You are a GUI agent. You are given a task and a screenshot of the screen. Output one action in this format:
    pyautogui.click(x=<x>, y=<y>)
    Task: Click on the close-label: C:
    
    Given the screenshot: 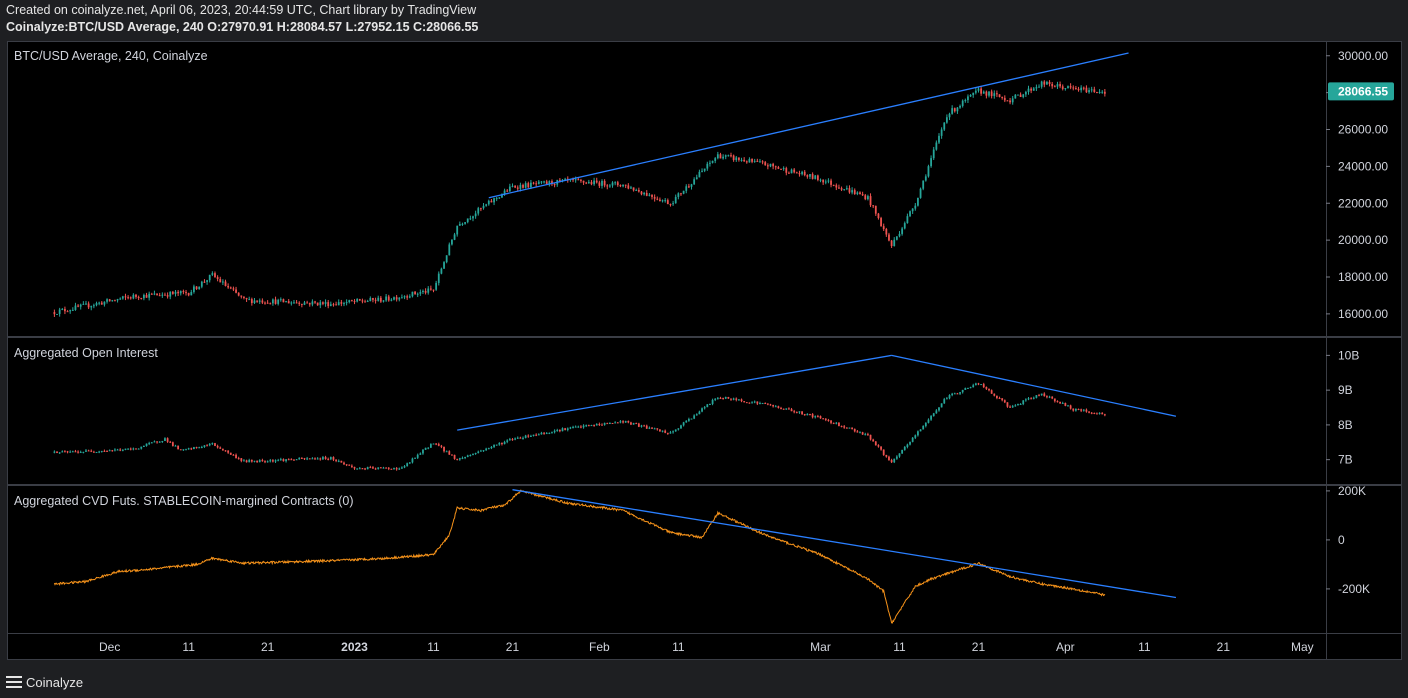 What is the action you would take?
    pyautogui.click(x=420, y=27)
    